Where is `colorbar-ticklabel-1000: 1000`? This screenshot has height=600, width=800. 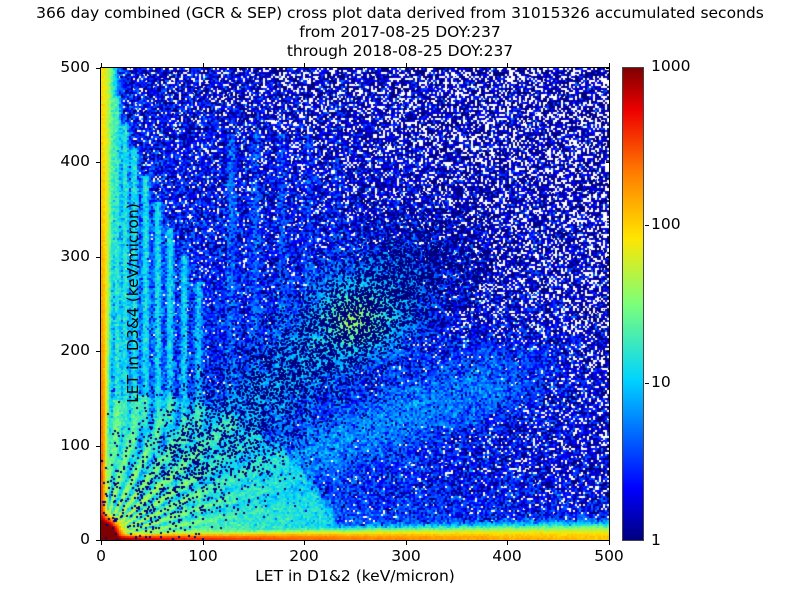
colorbar-ticklabel-1000: 1000 is located at coordinates (671, 66).